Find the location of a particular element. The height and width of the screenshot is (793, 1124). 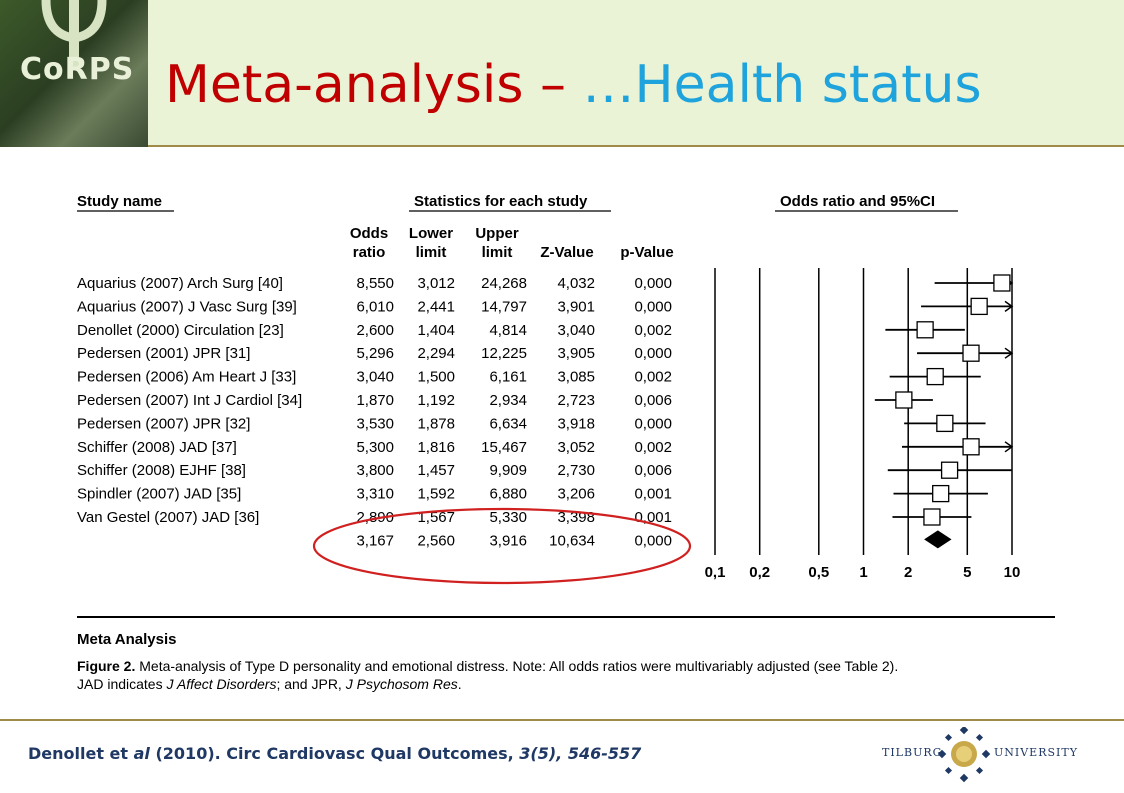

caption-figure-number: Figure 2. is located at coordinates (106, 666).